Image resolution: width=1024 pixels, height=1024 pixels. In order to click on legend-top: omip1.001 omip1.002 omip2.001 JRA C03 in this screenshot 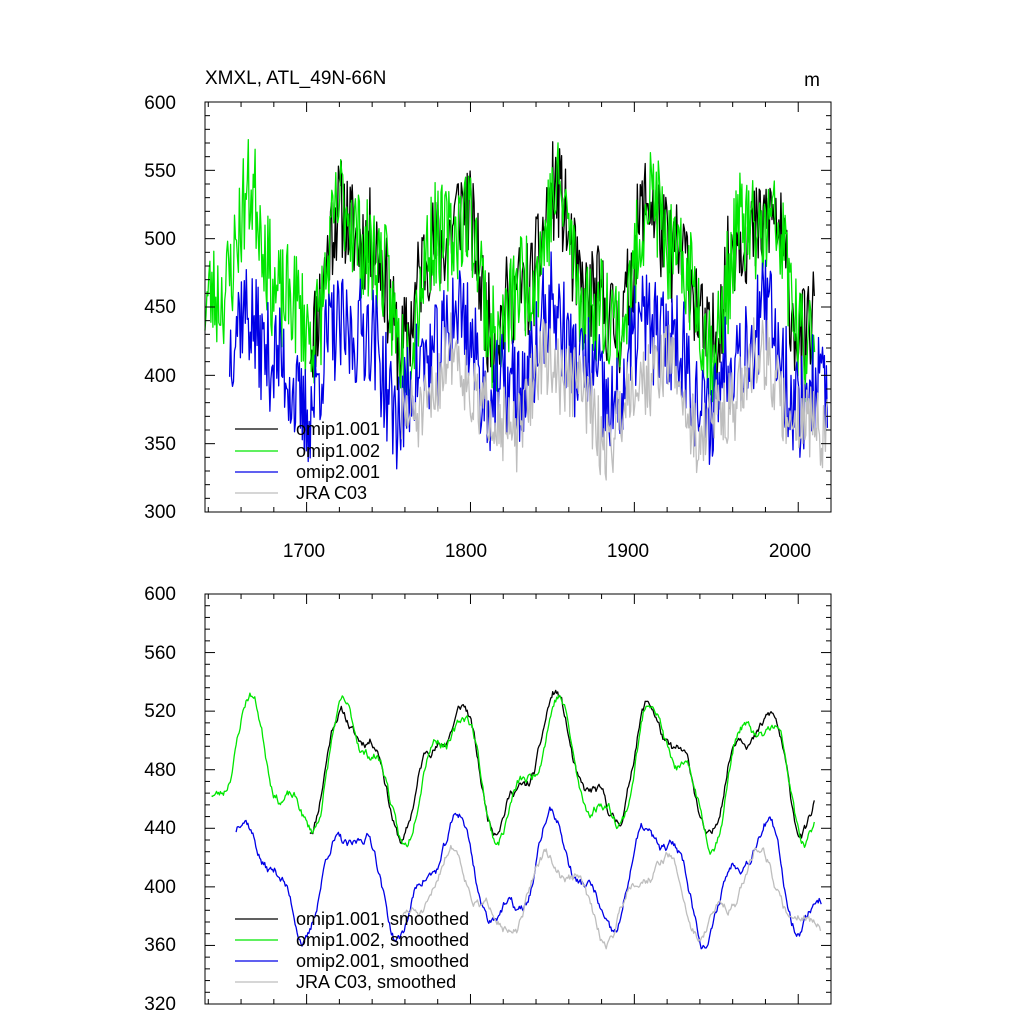, I will do `click(307, 461)`.